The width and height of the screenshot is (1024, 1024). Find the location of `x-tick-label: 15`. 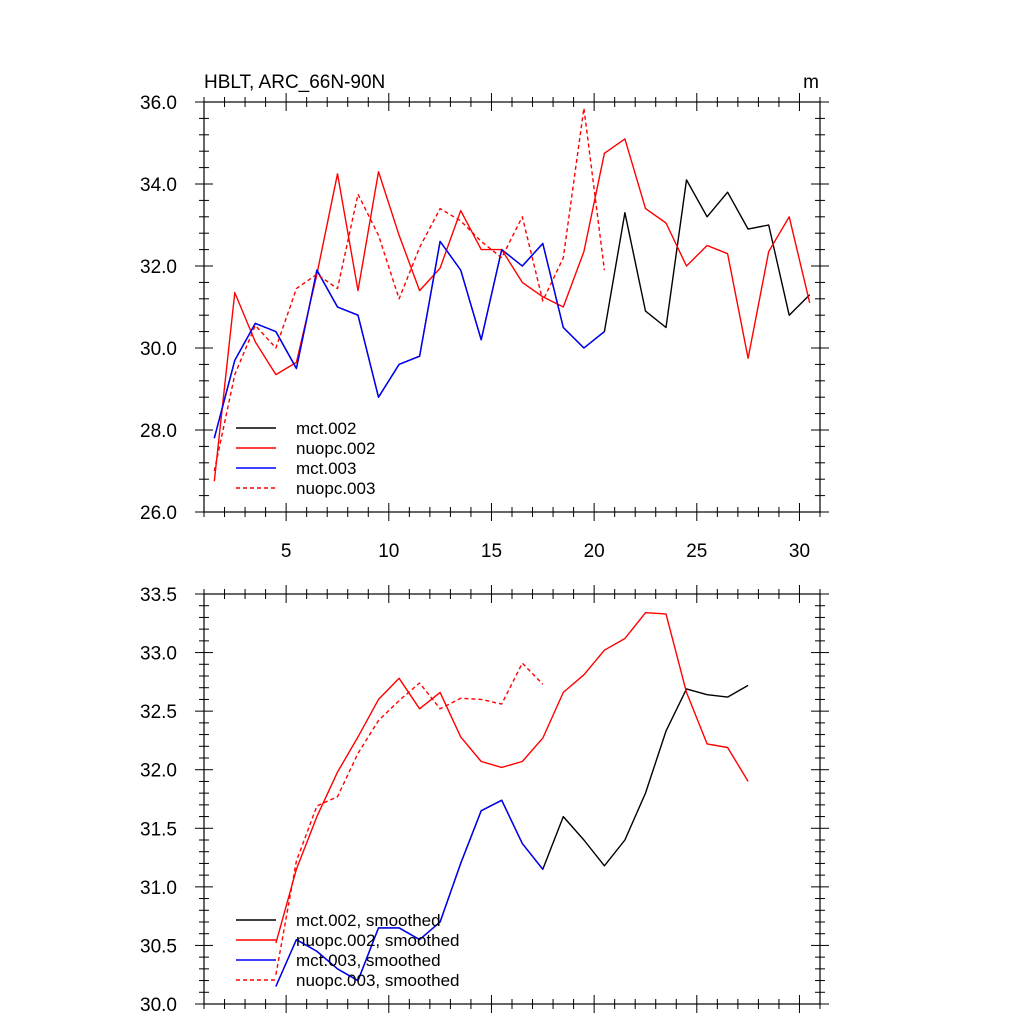

x-tick-label: 15 is located at coordinates (491, 551).